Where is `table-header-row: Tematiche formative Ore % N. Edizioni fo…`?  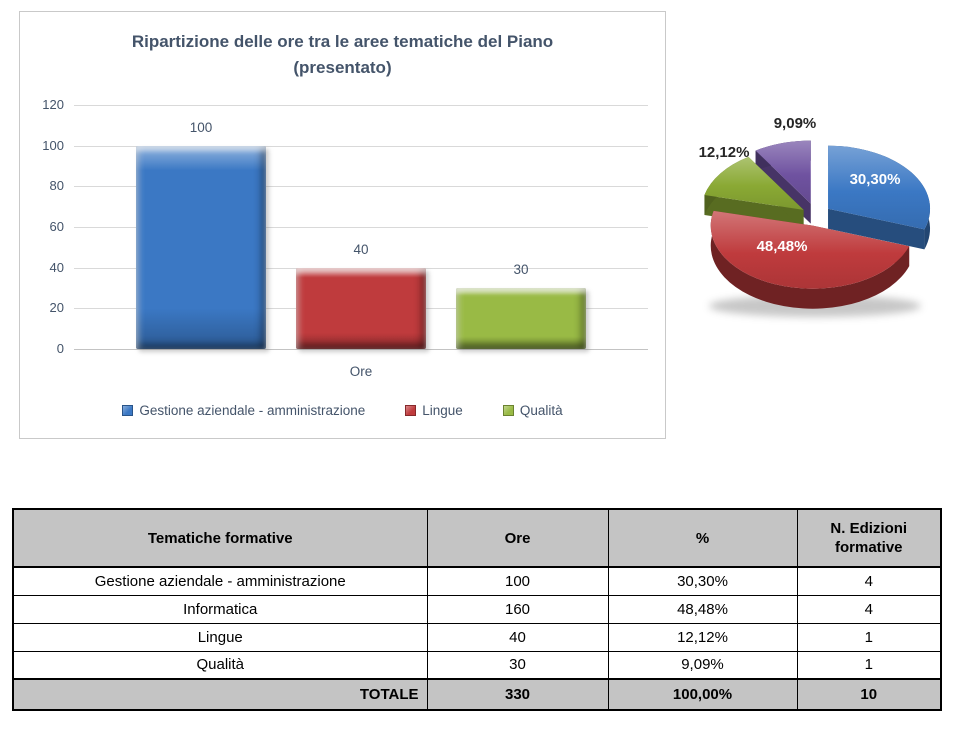 table-header-row: Tematiche formative Ore % N. Edizioni fo… is located at coordinates (477, 538).